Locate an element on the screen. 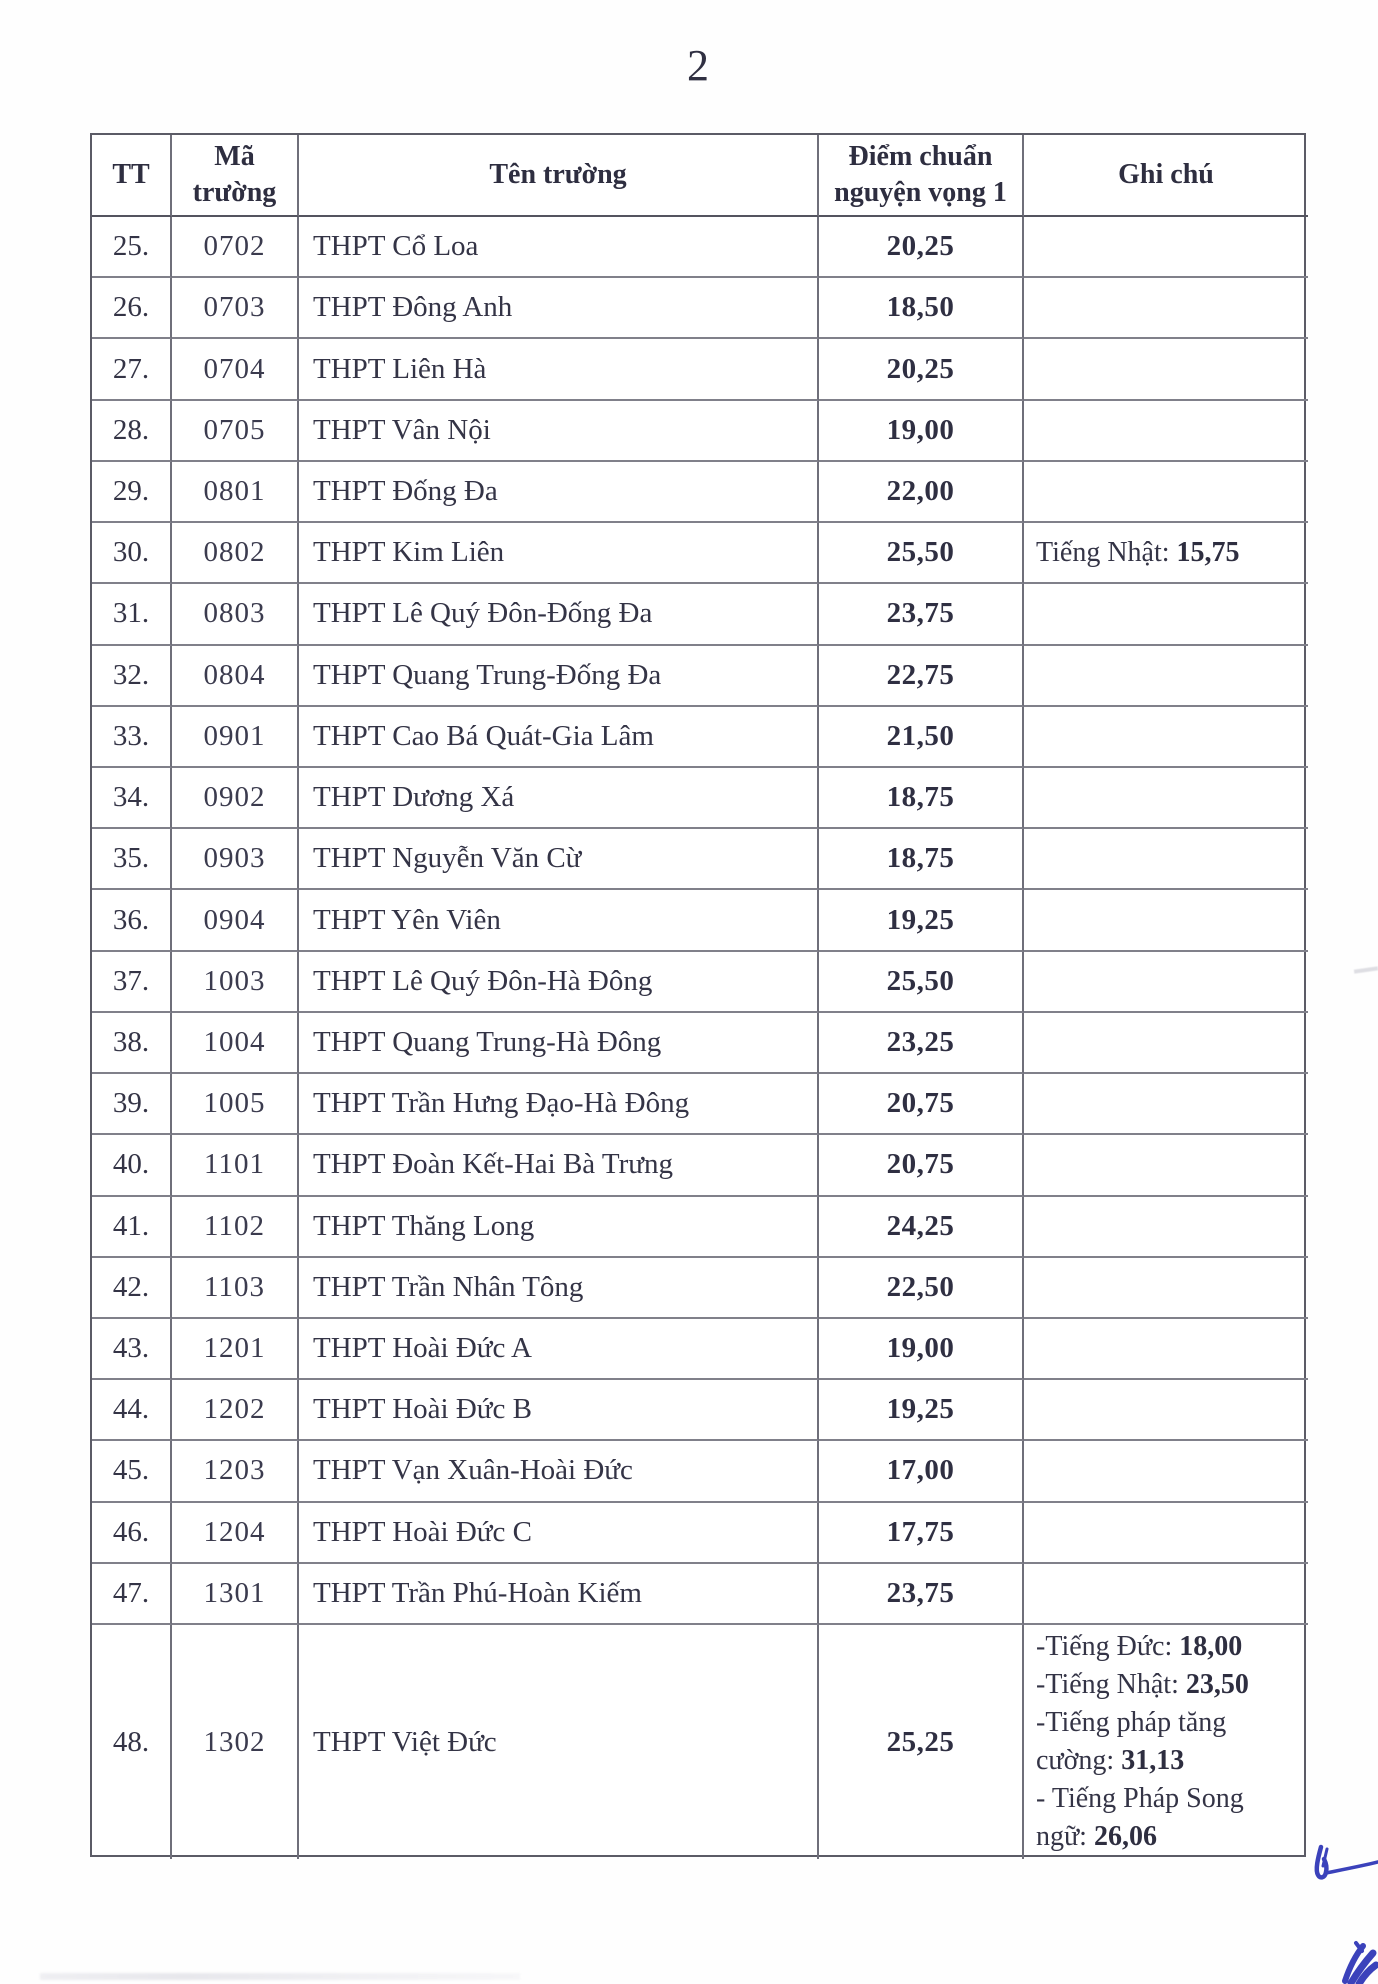 Image resolution: width=1378 pixels, height=1984 pixels. school-name-cell: THPT Trần Hưng Đạo-Hà Đông is located at coordinates (559, 1105).